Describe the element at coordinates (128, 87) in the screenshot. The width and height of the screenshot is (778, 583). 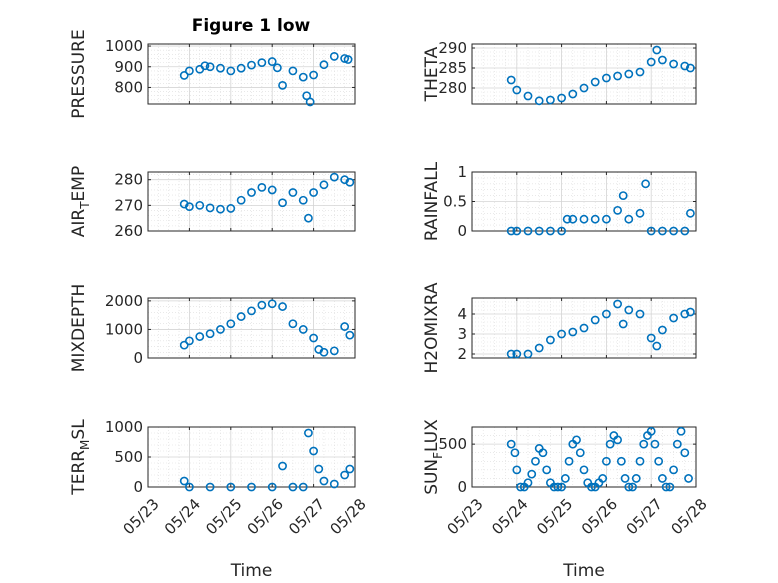
I see `y-tick-label: 800` at that location.